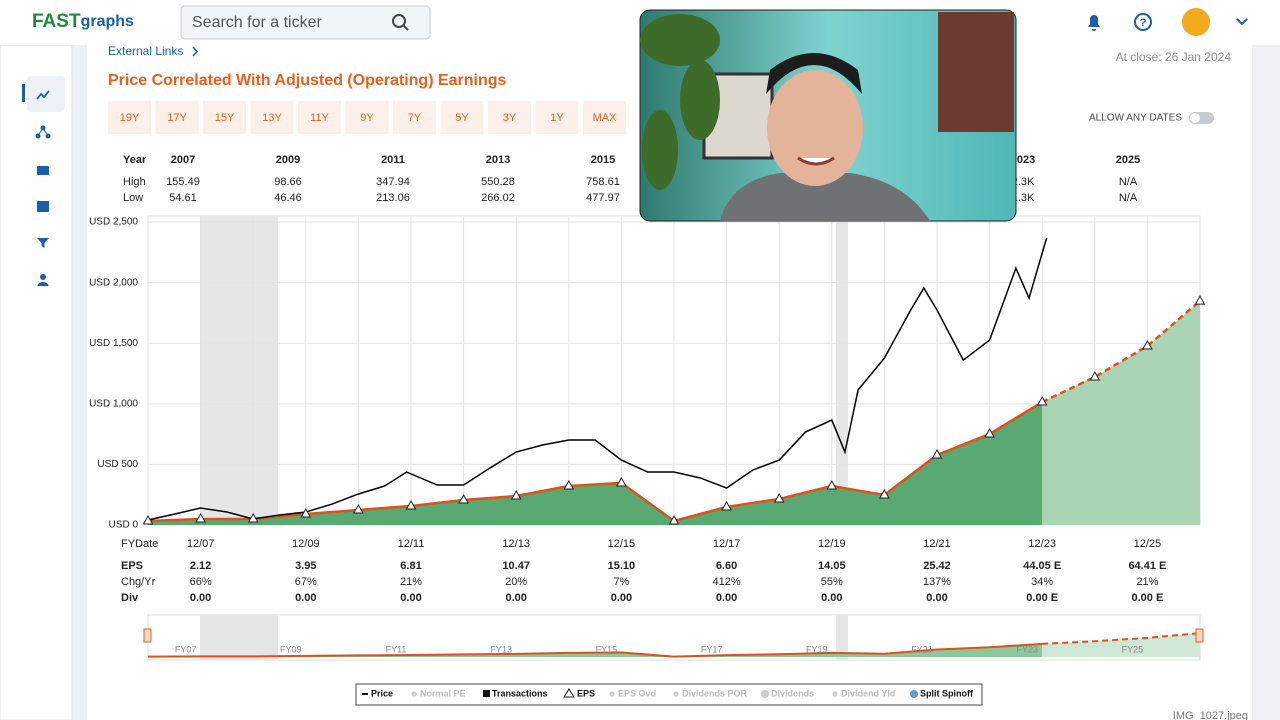 The height and width of the screenshot is (720, 1280). I want to click on notifications-icon, so click(1094, 23).